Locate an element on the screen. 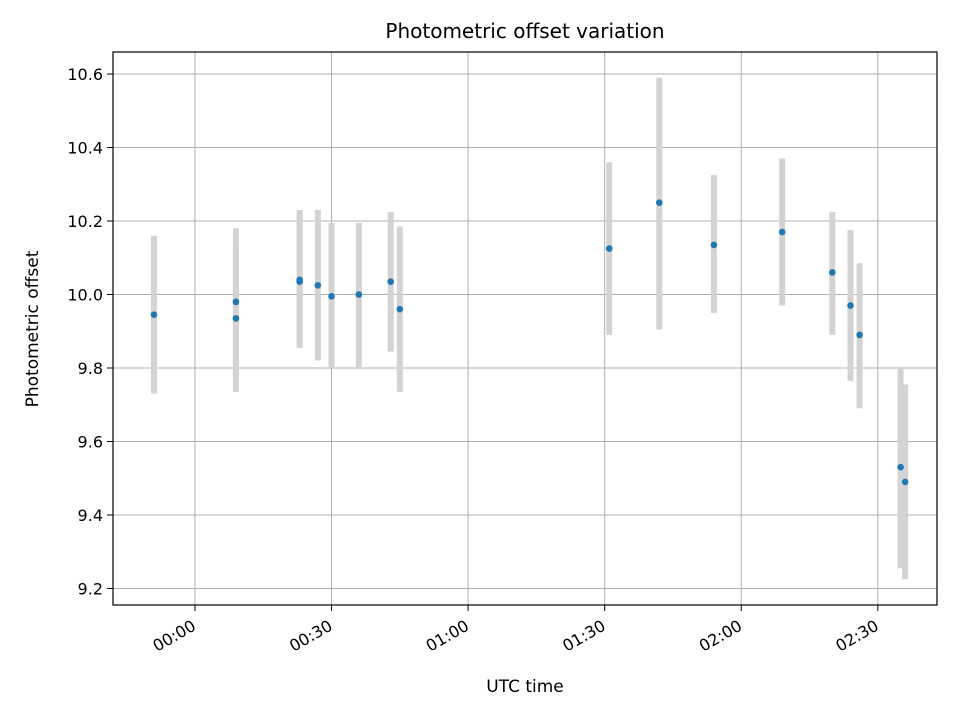  y-tick-label: 9.8 is located at coordinates (90, 368).